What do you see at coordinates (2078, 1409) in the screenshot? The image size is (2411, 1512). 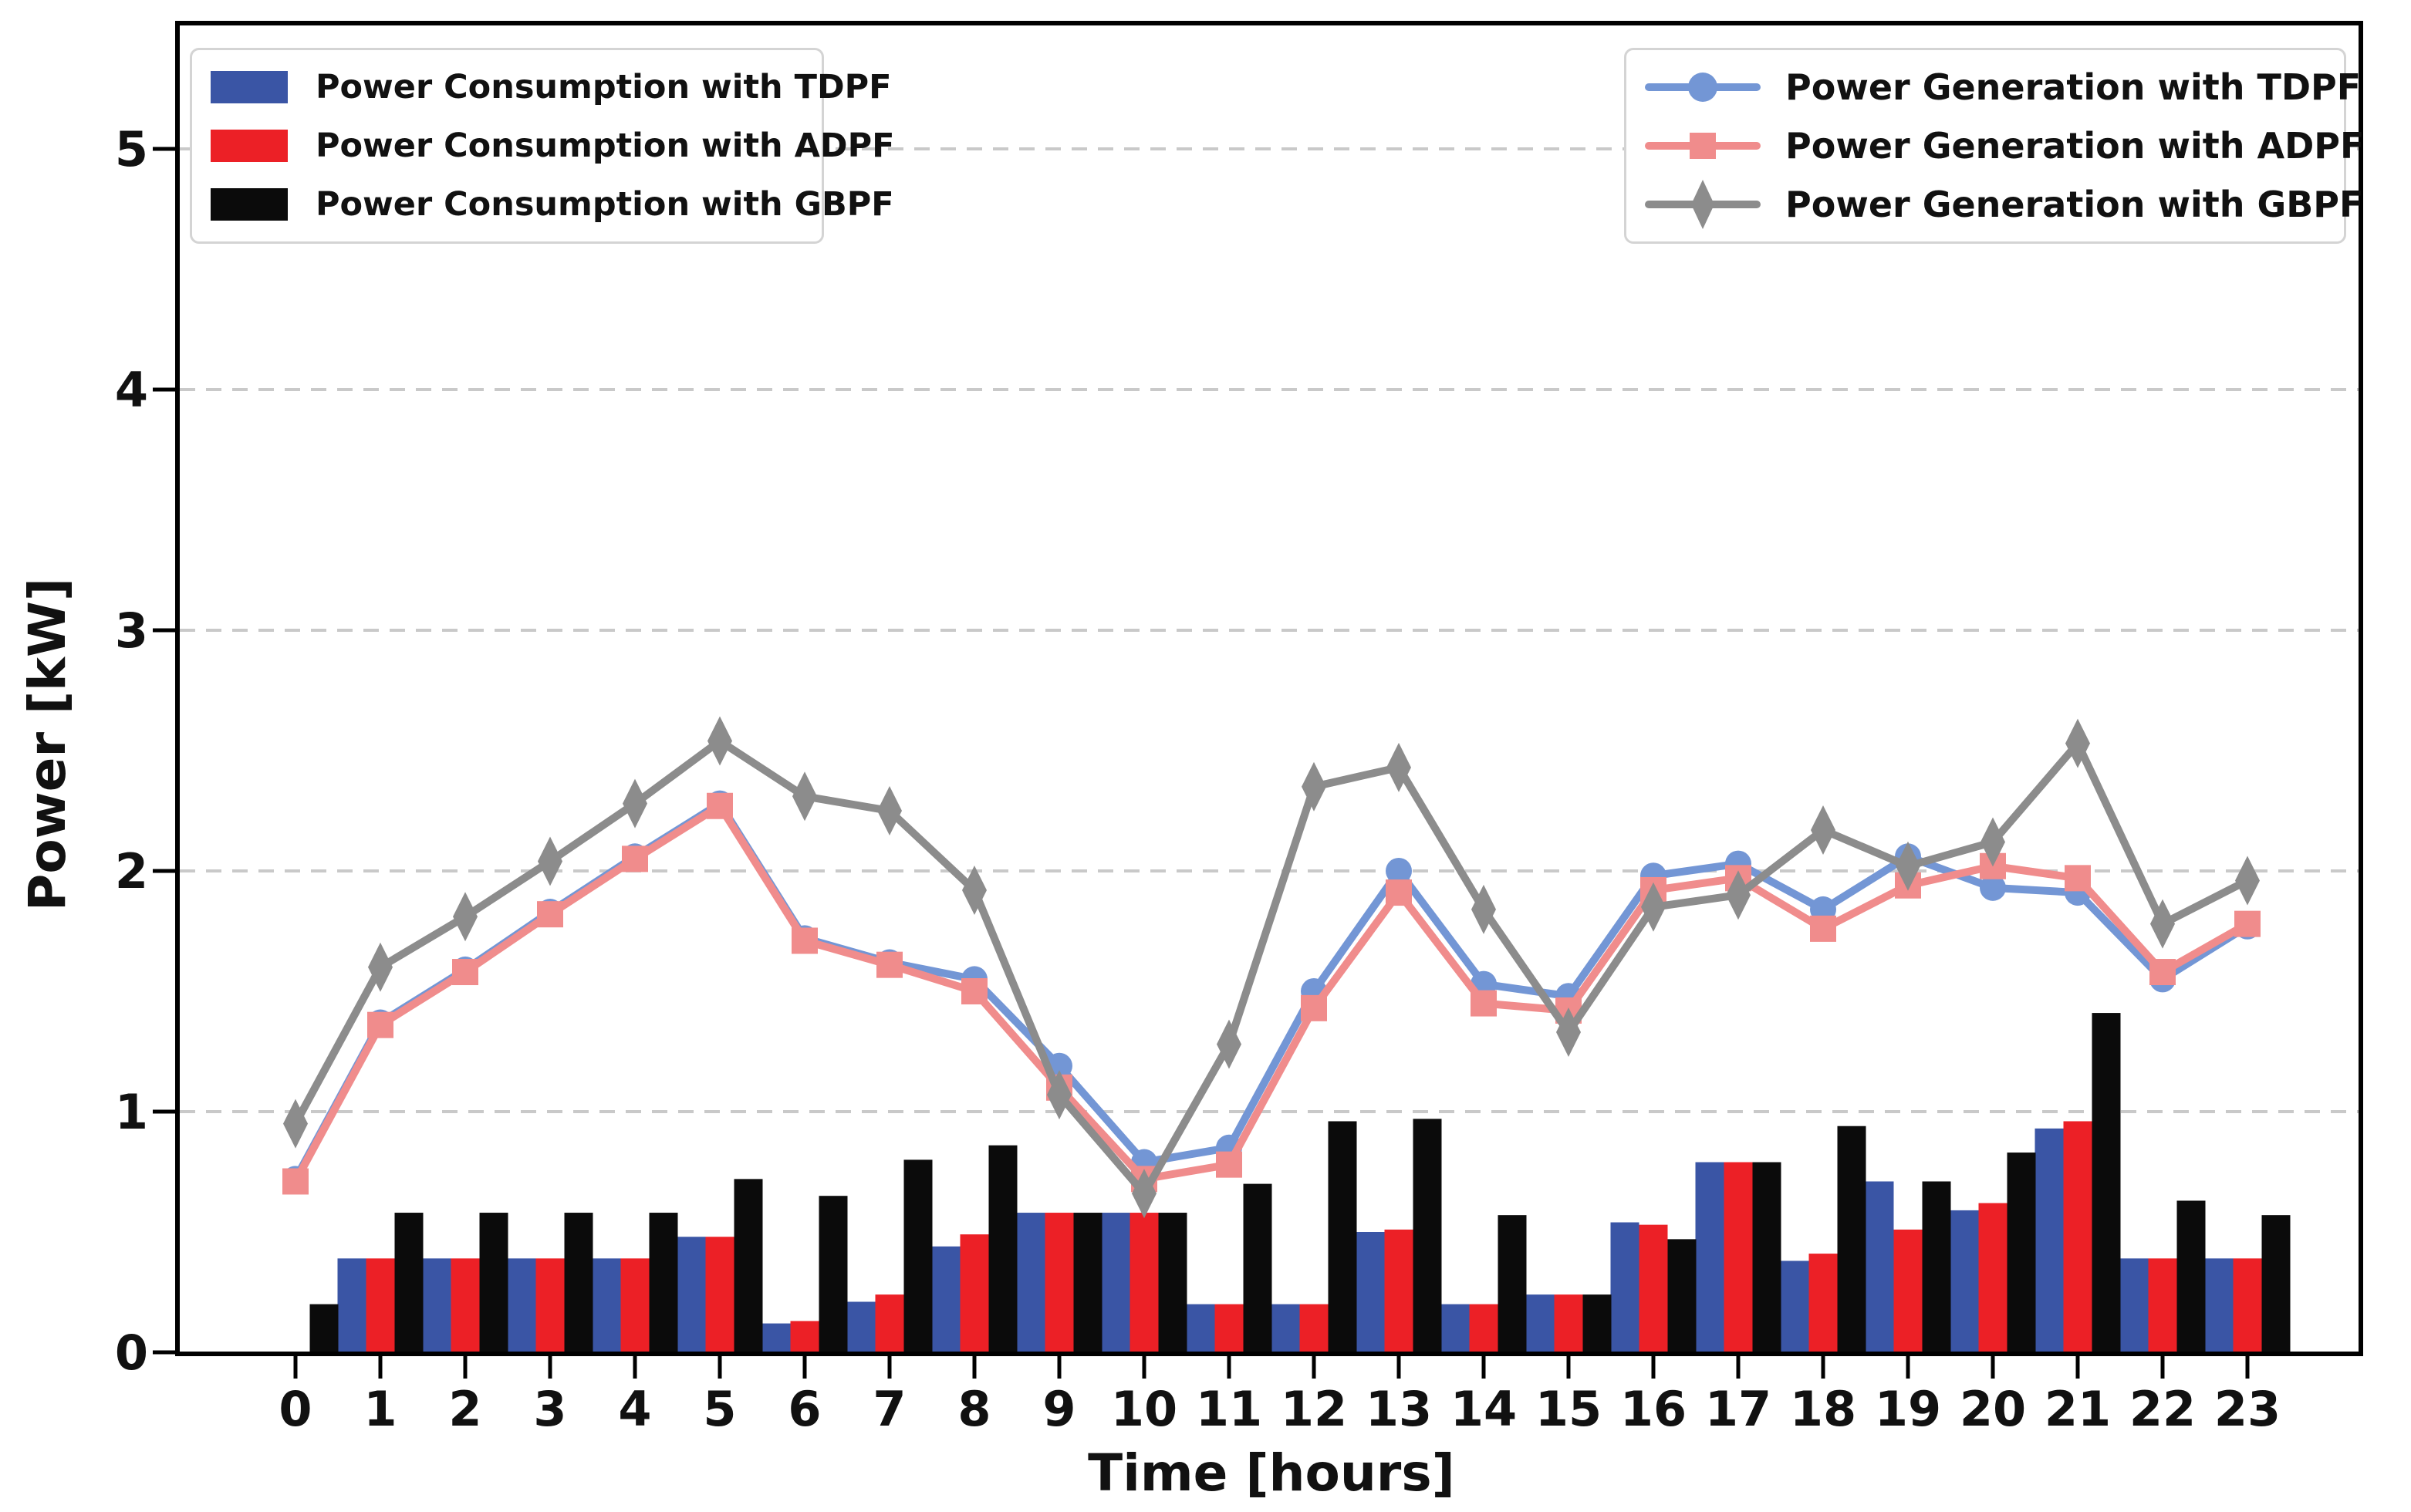 I see `x-tick-label: 21` at bounding box center [2078, 1409].